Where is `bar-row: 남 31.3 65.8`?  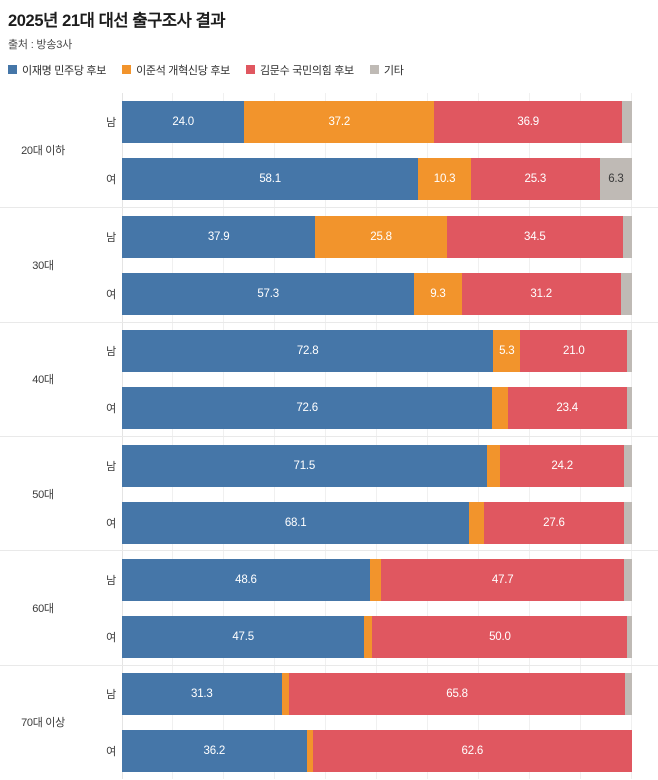
bar-row: 남 31.3 65.8 is located at coordinates (329, 694).